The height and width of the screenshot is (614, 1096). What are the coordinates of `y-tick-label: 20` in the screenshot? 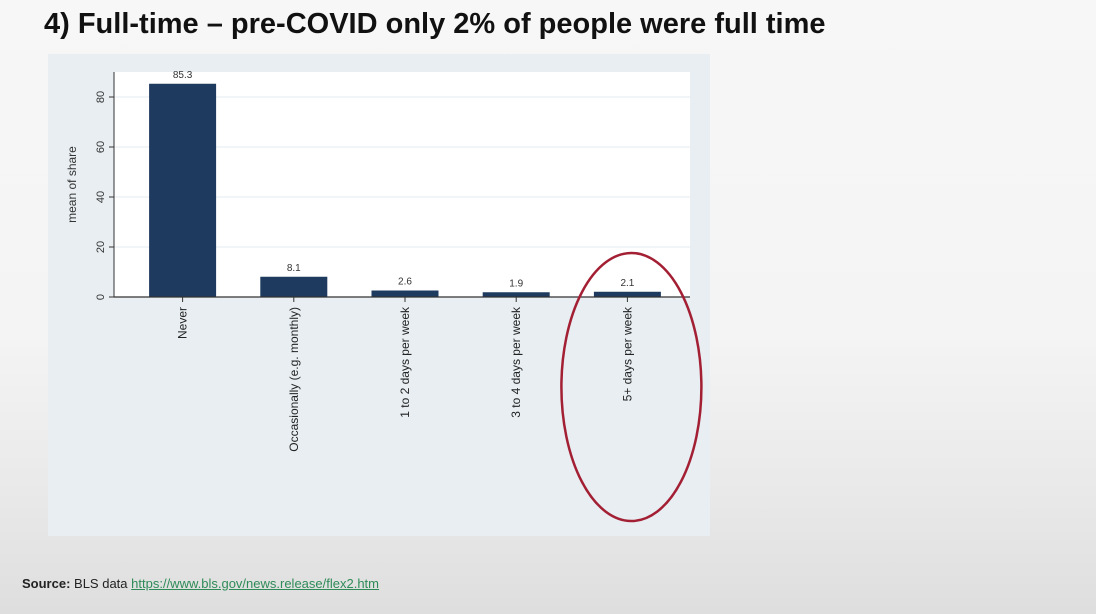 It's located at (101, 247).